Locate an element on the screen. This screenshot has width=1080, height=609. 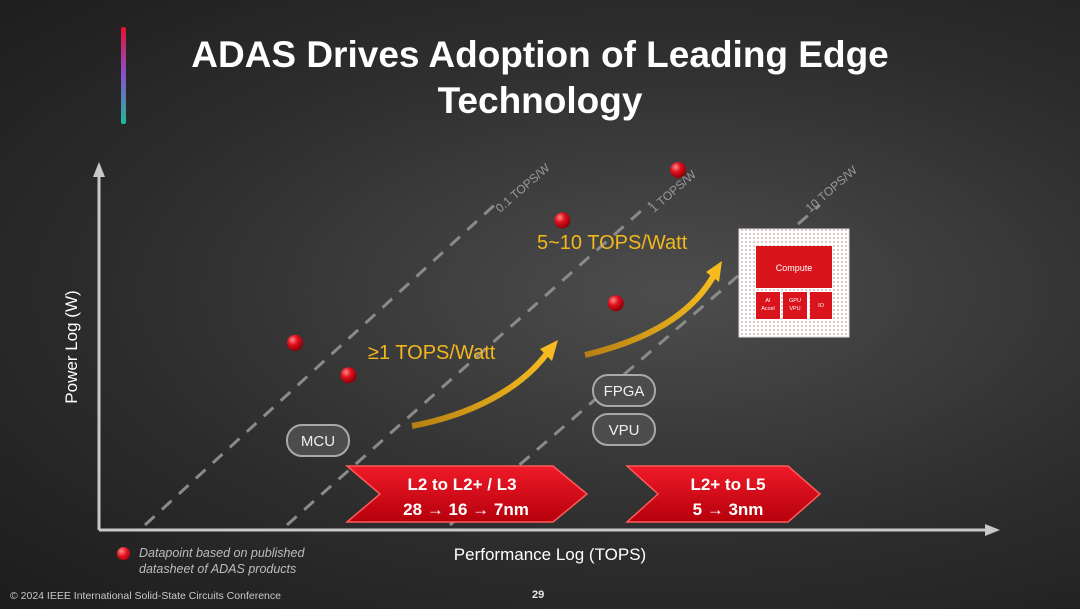
chip-diagram: Compute AI Accel GPU VPU IO is located at coordinates (794, 283).